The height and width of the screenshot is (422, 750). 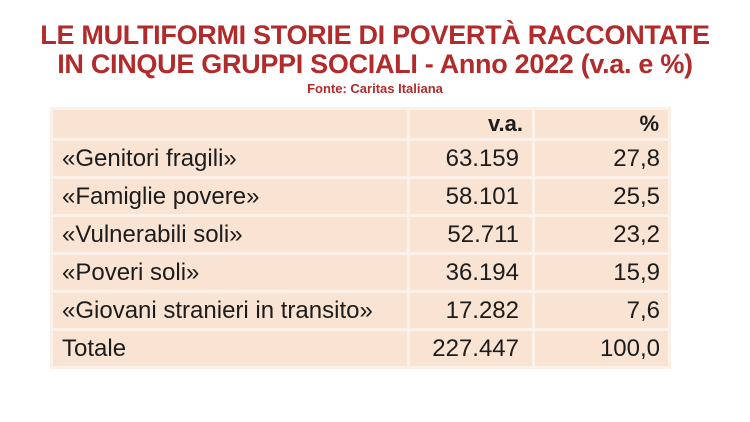 I want to click on group-percent: 7,6, so click(x=601, y=310).